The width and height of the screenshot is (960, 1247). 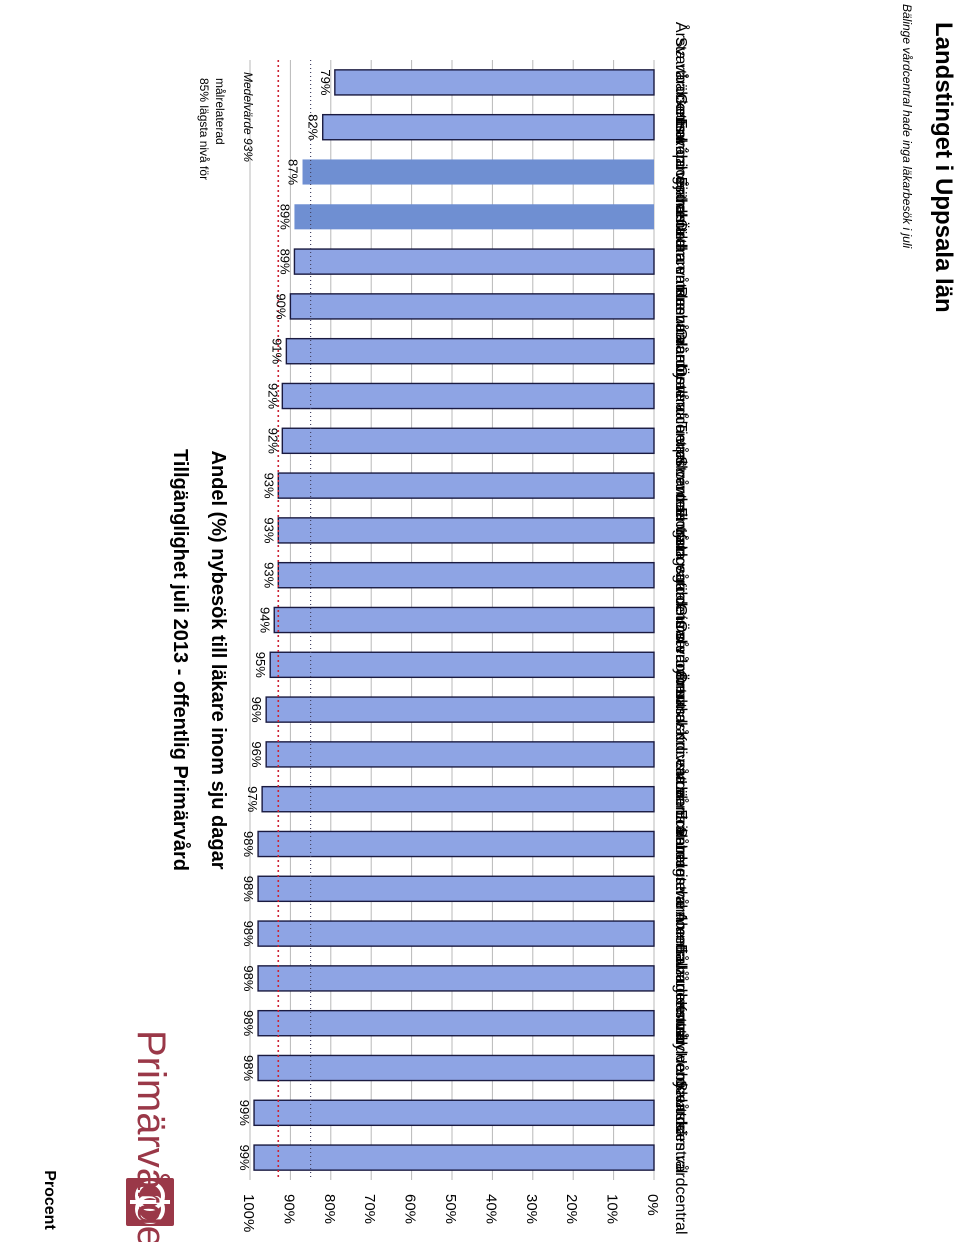 I want to click on average-line-label: Medelvärde 93%, so click(x=248, y=117).